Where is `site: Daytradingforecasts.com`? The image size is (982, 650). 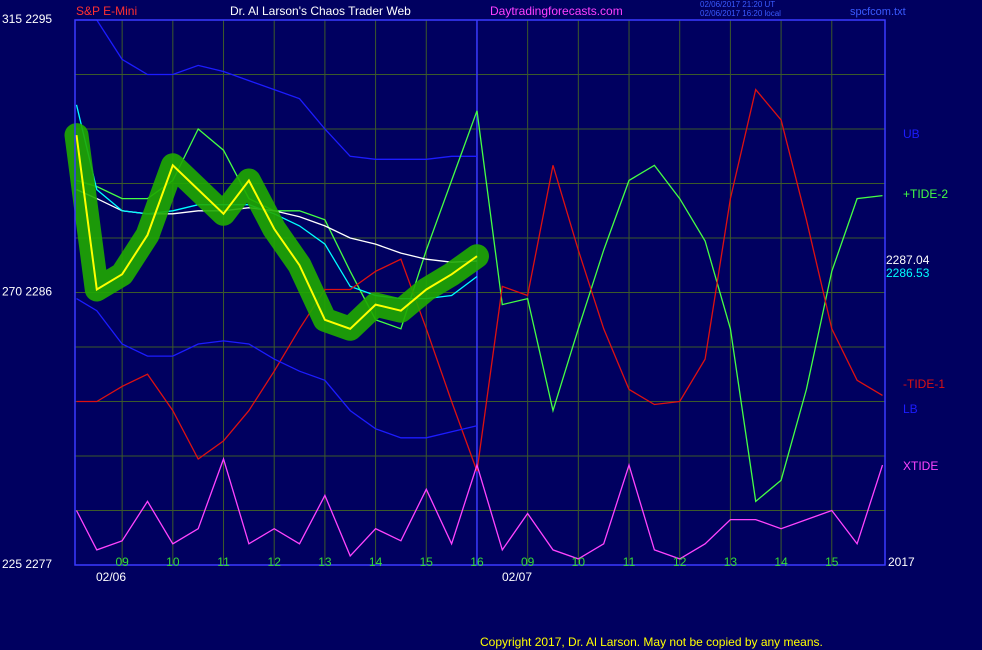
site: Daytradingforecasts.com is located at coordinates (556, 11).